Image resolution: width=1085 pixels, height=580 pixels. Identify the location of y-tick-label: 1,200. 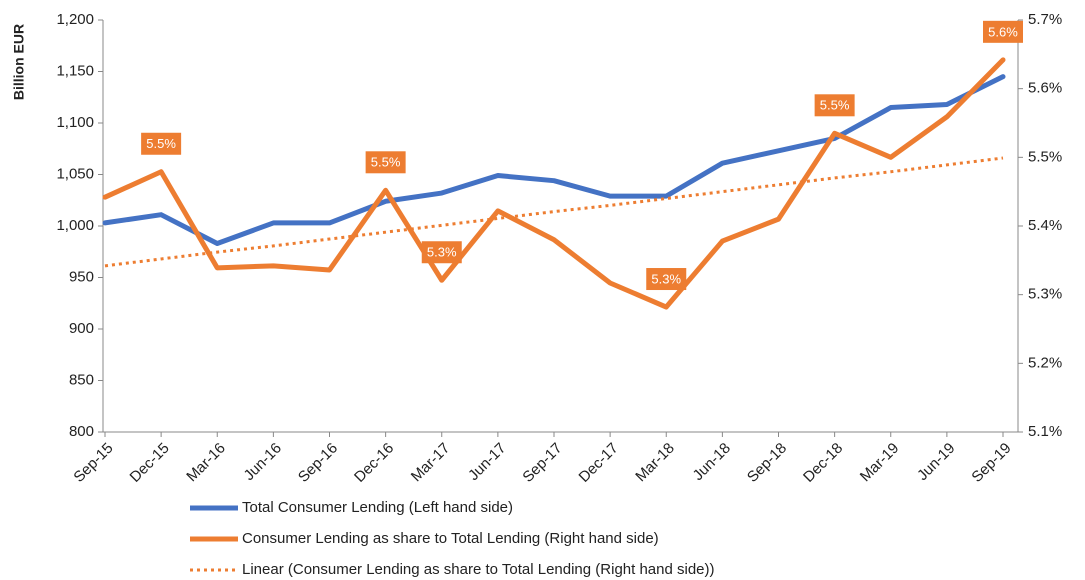
(75, 19).